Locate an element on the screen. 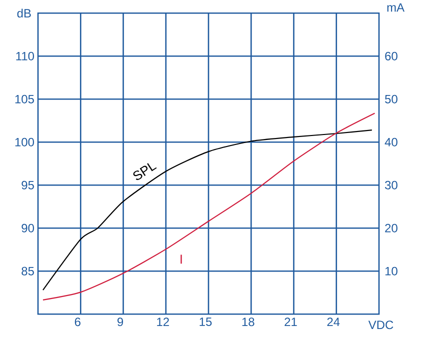  y-tick-label: 95 is located at coordinates (28, 185).